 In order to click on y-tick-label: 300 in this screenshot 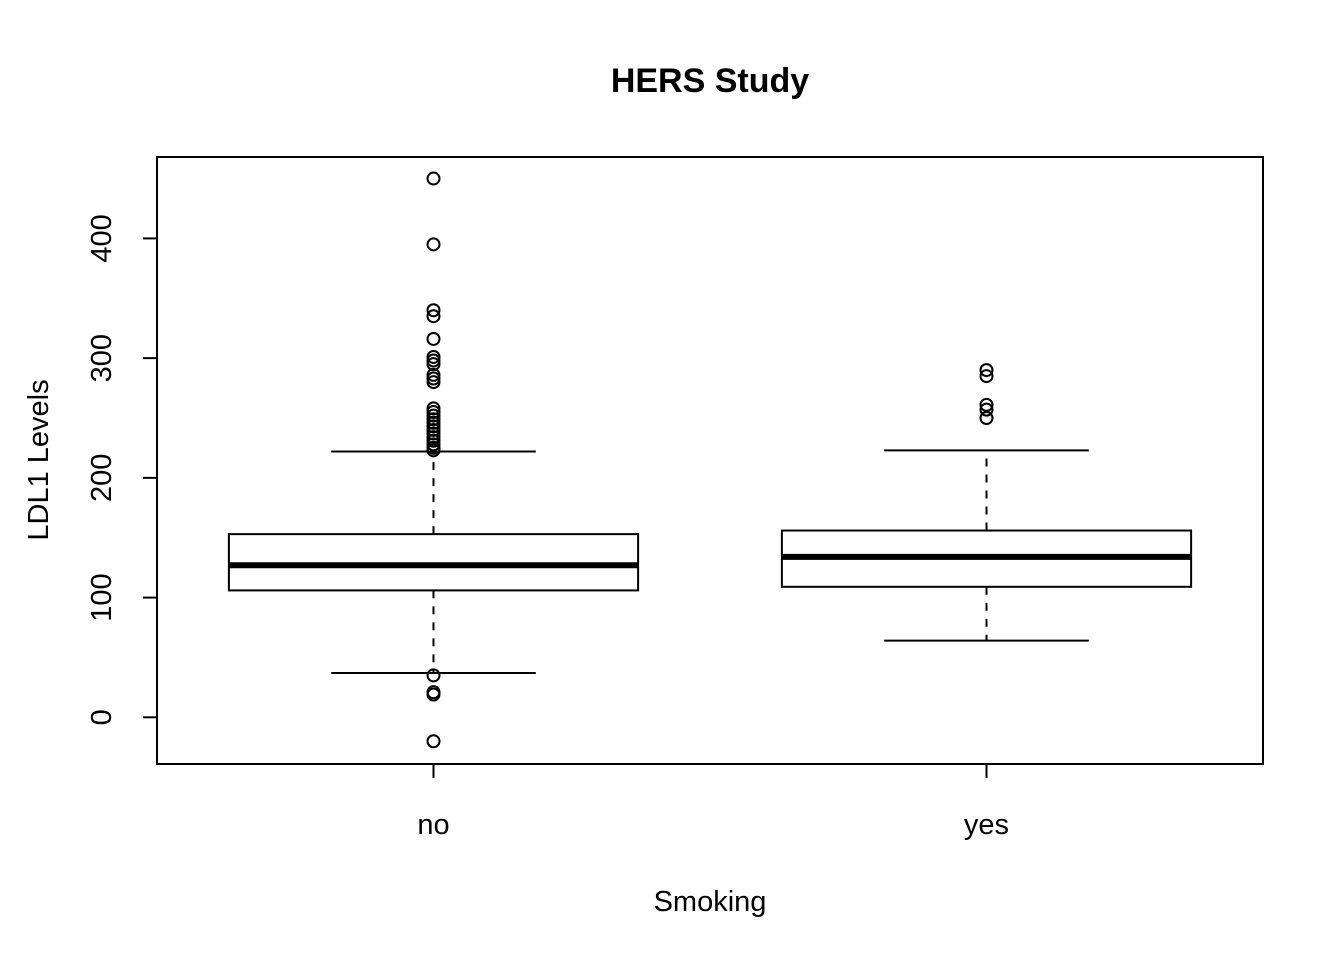, I will do `click(102, 358)`.